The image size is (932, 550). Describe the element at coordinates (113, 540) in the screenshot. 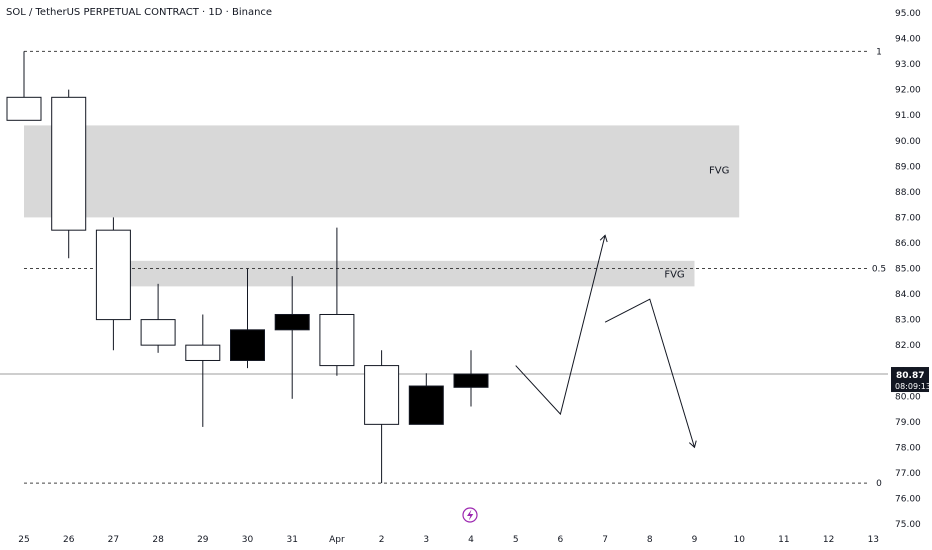

I see `x-tick-label: 27` at that location.